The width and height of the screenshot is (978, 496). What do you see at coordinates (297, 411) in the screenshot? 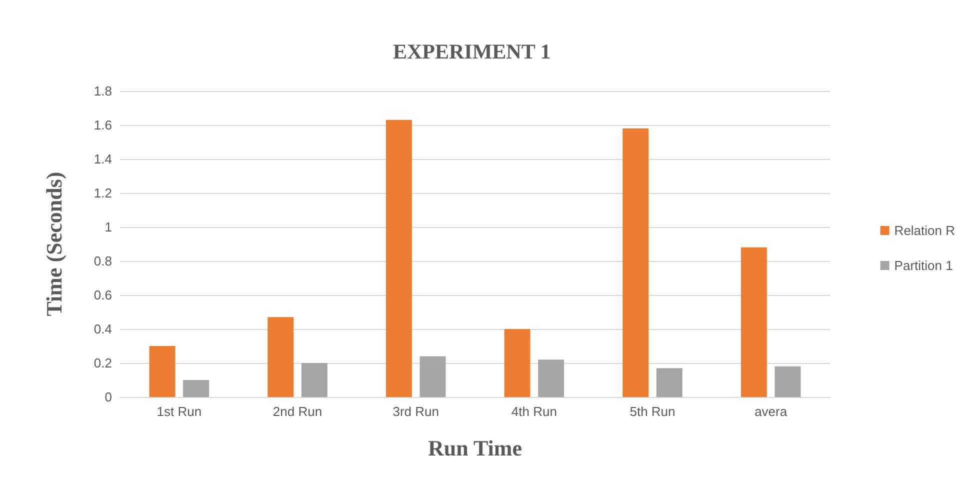
I see `x-tick-label: 2nd Run` at bounding box center [297, 411].